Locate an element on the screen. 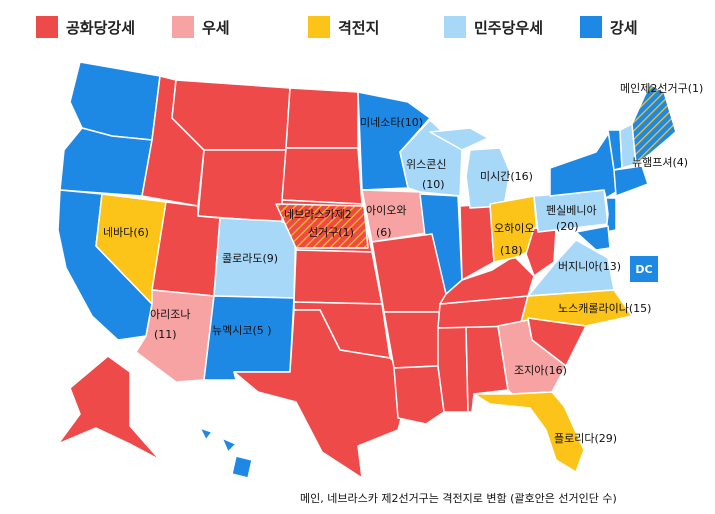 Image resolution: width=715 pixels, height=514 pixels. legend-item: 격전지 is located at coordinates (343, 27).